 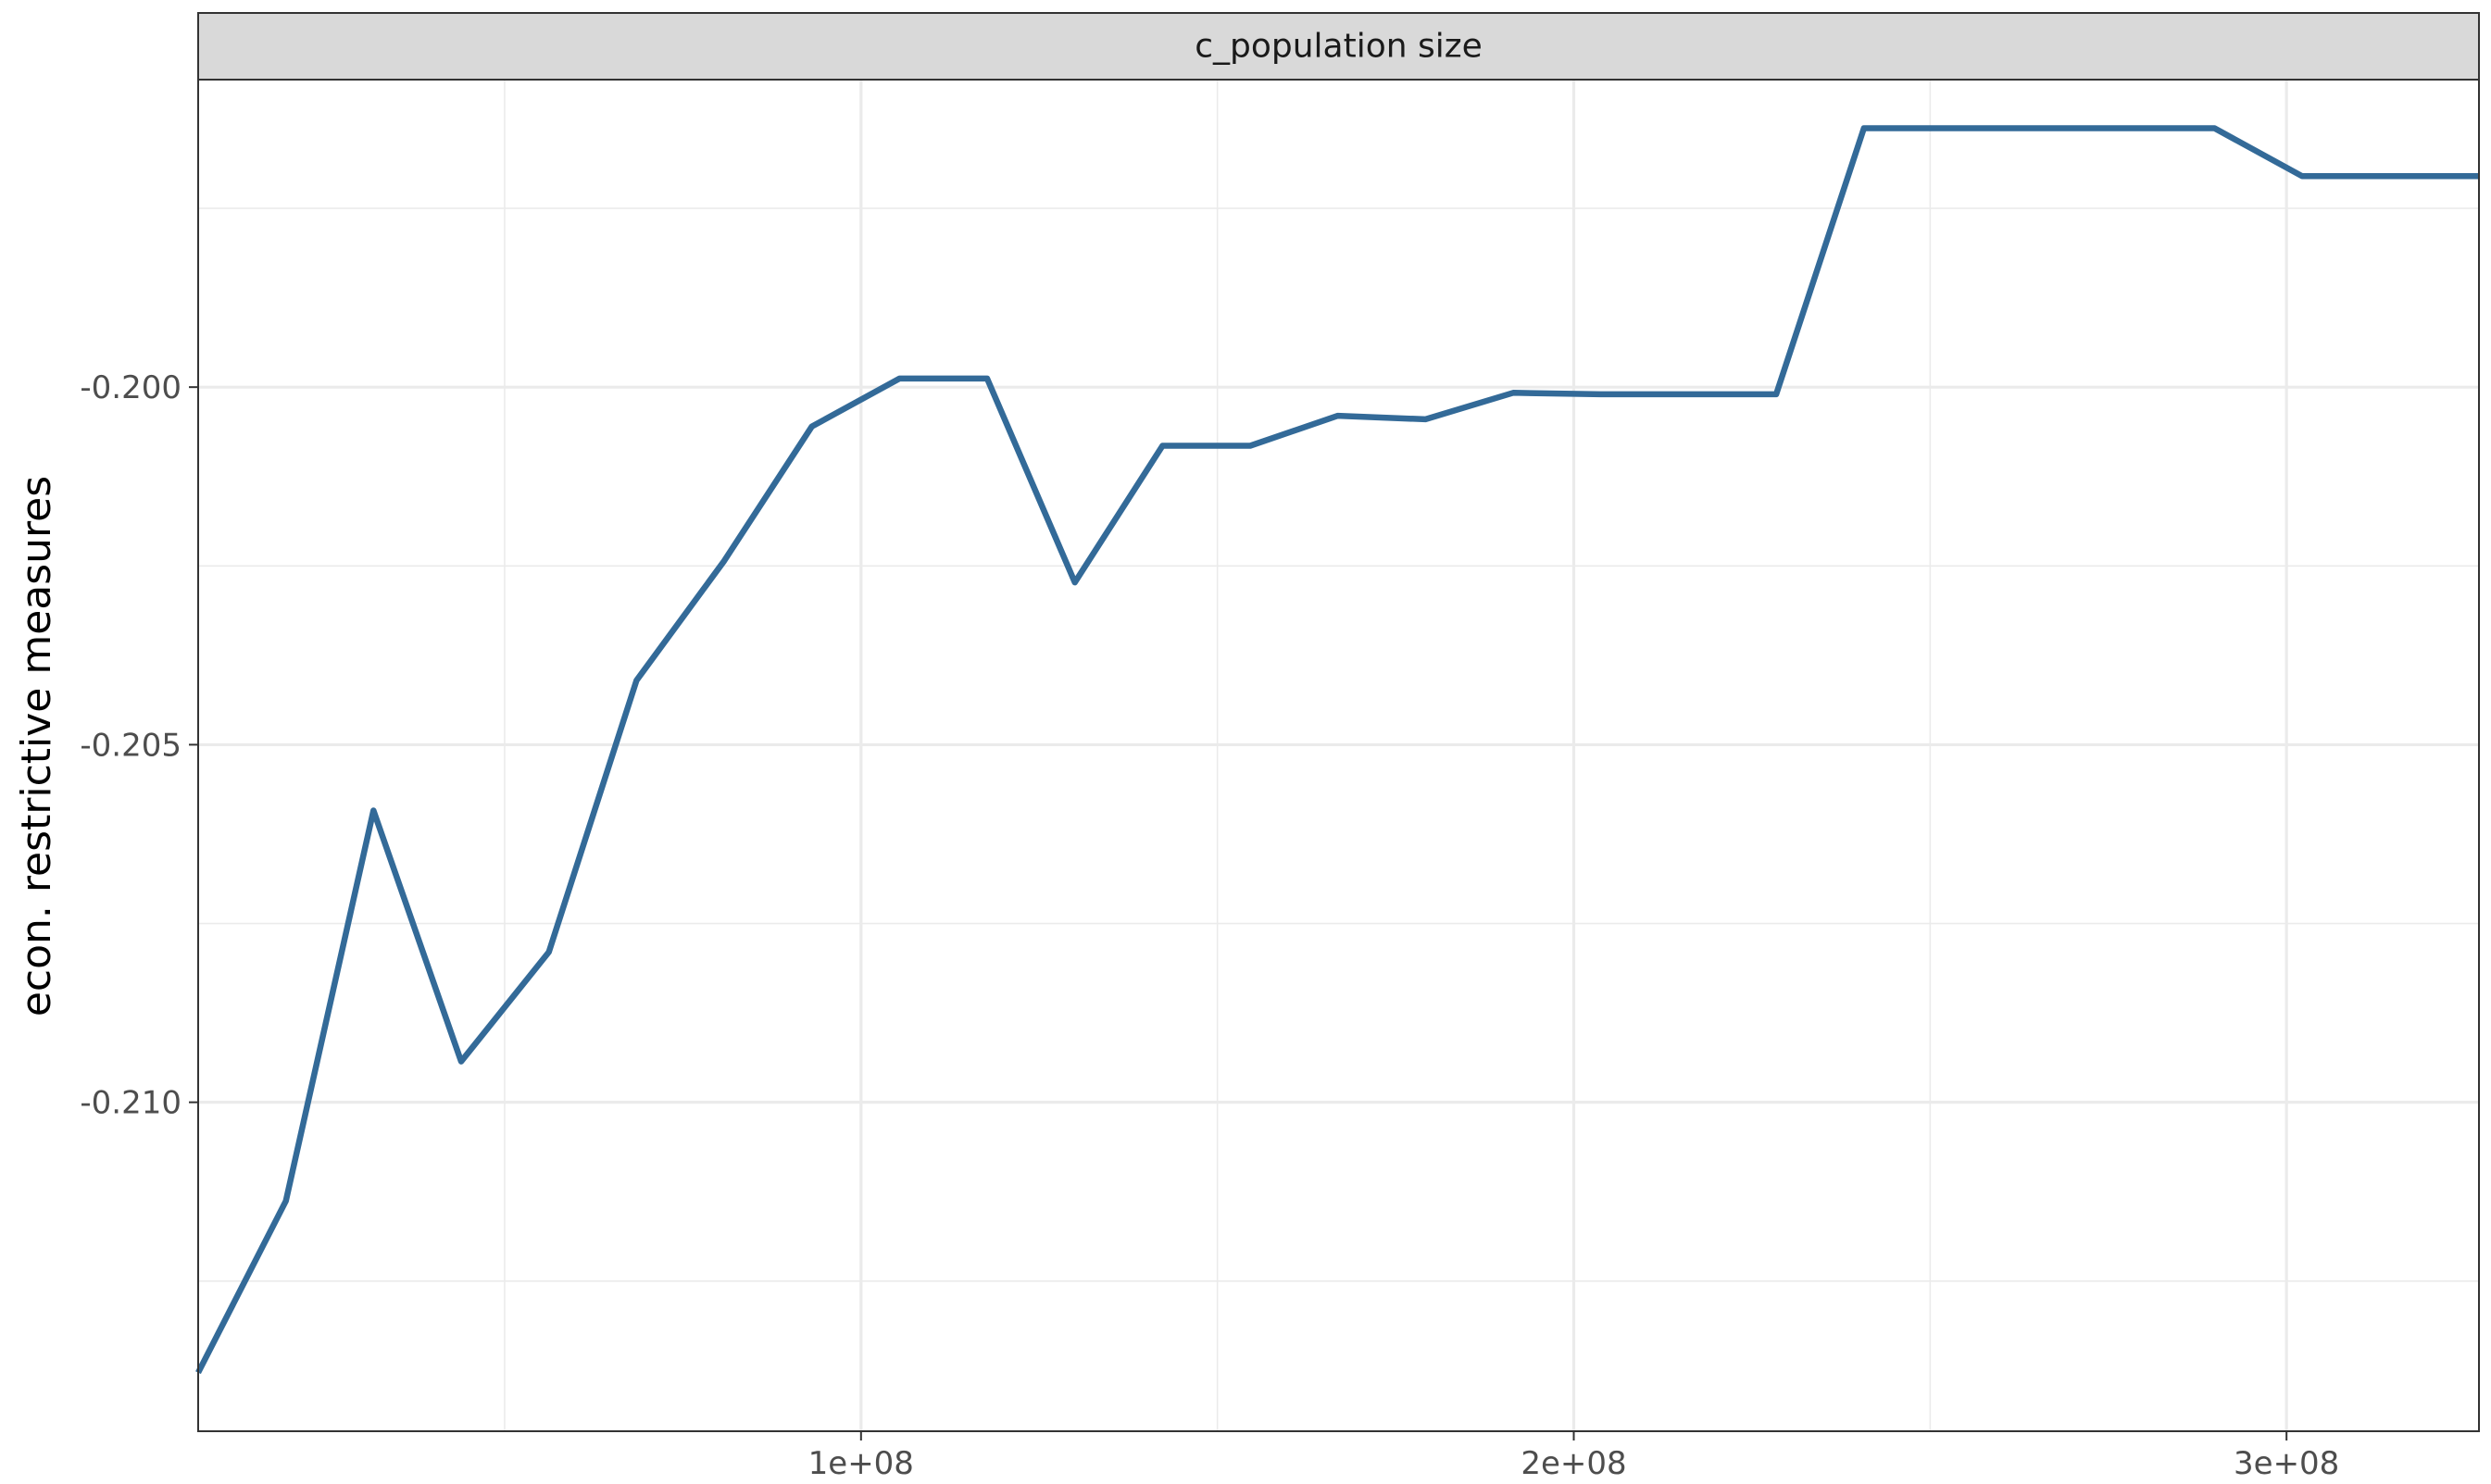 What do you see at coordinates (131, 1103) in the screenshot?
I see `y-tick-label: -0.210` at bounding box center [131, 1103].